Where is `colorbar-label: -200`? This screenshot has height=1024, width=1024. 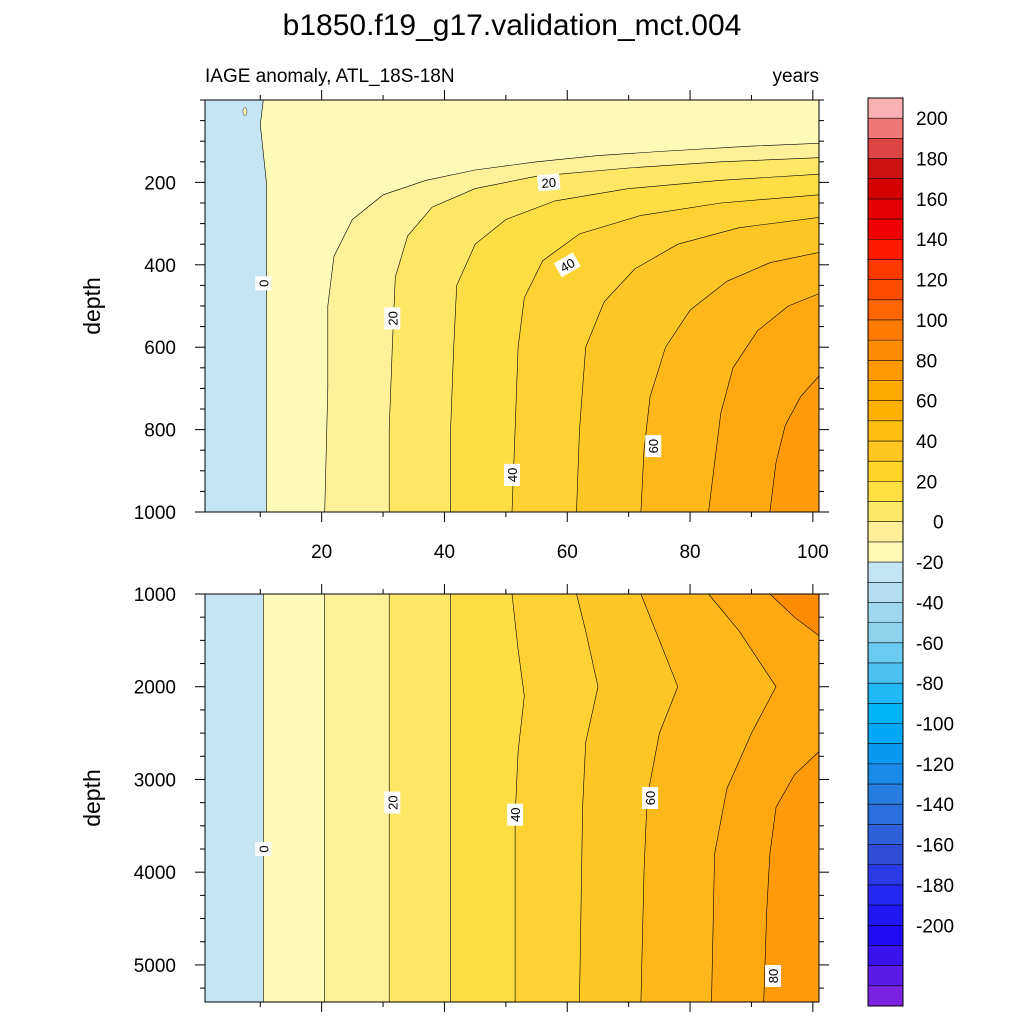
colorbar-label: -200 is located at coordinates (935, 926).